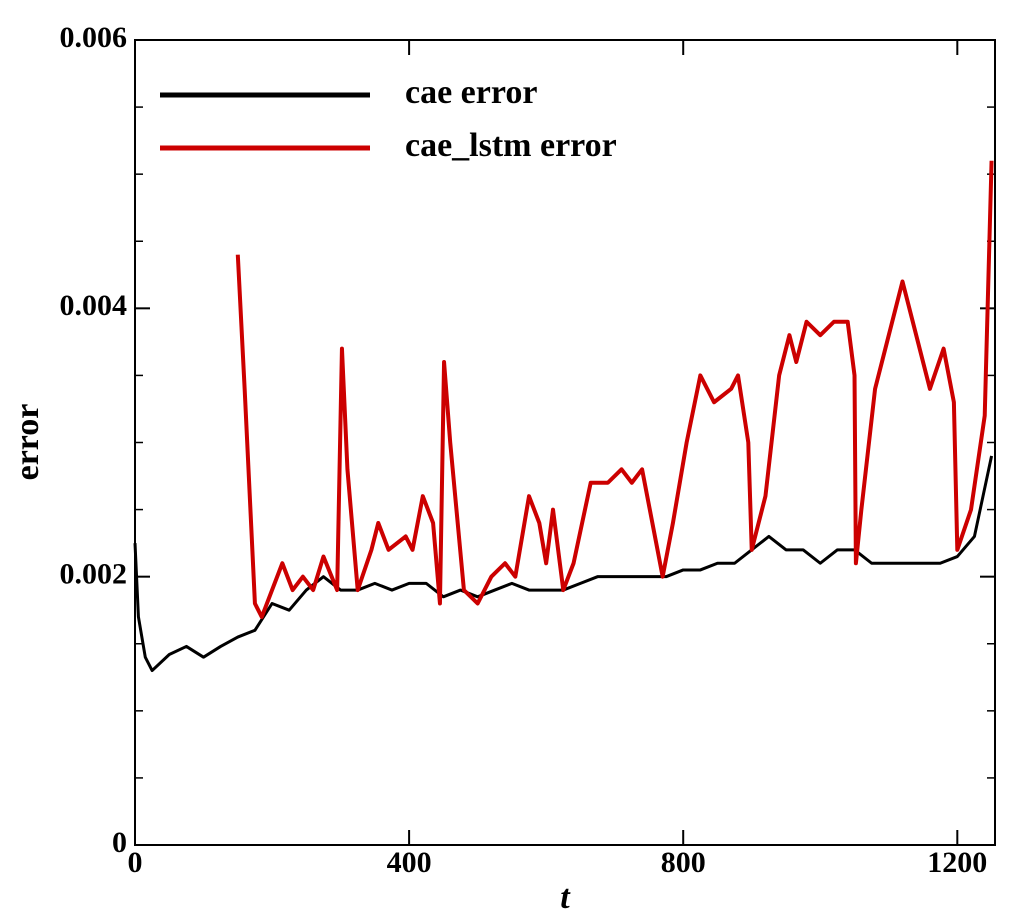 The image size is (1036, 921). Describe the element at coordinates (683, 862) in the screenshot. I see `x-tick-label: 800` at that location.